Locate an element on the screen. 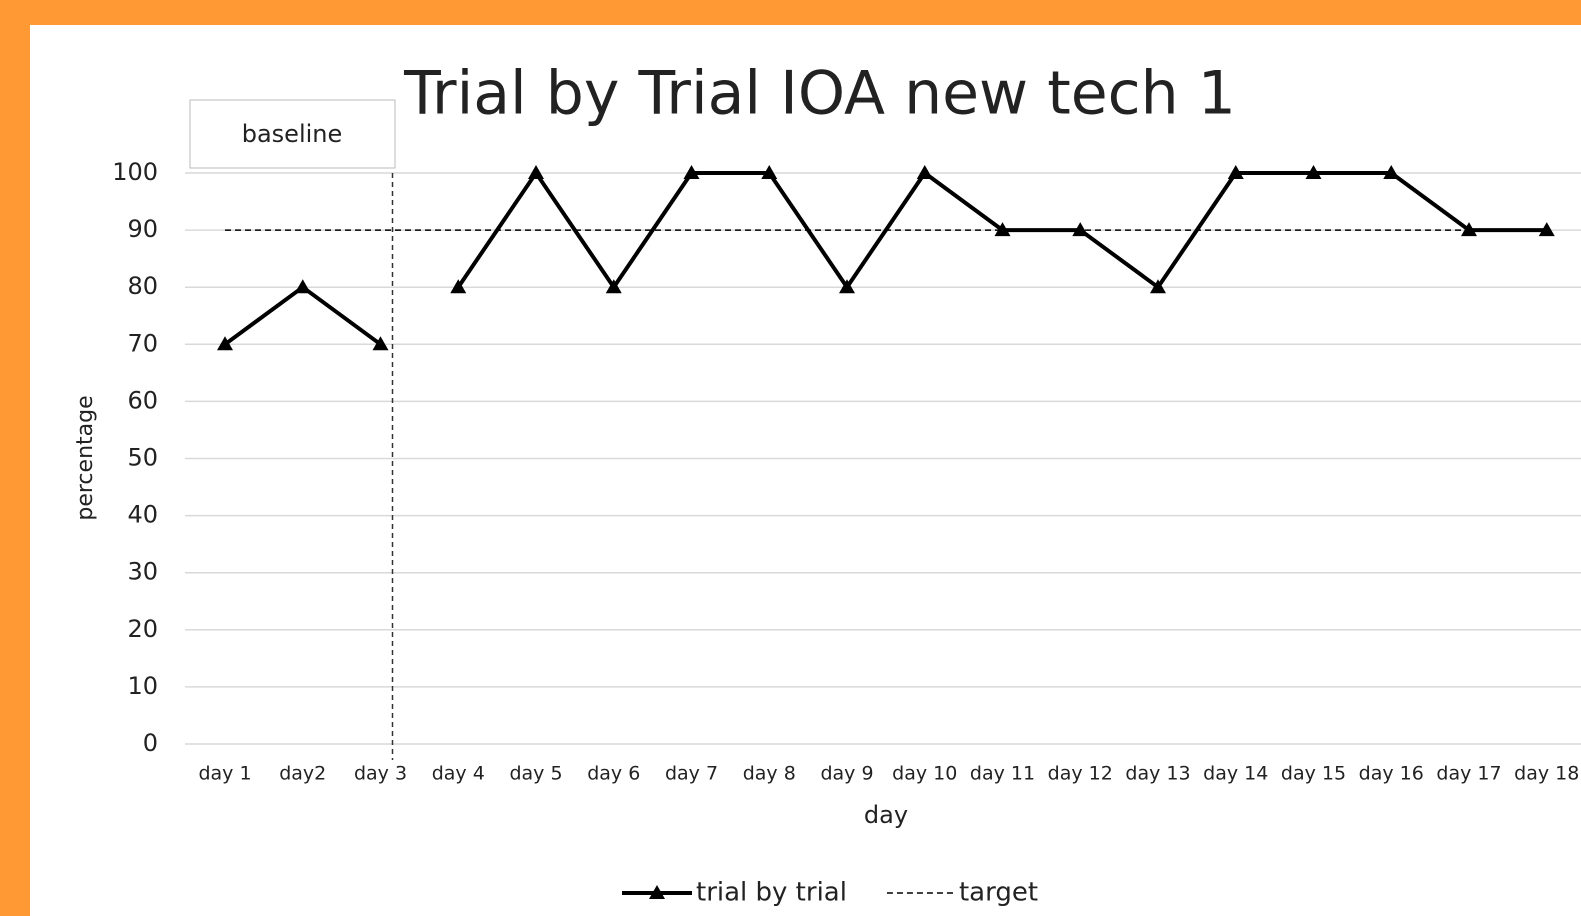 Image resolution: width=1581 pixels, height=916 pixels. x-tick-label: day 9 is located at coordinates (846, 774).